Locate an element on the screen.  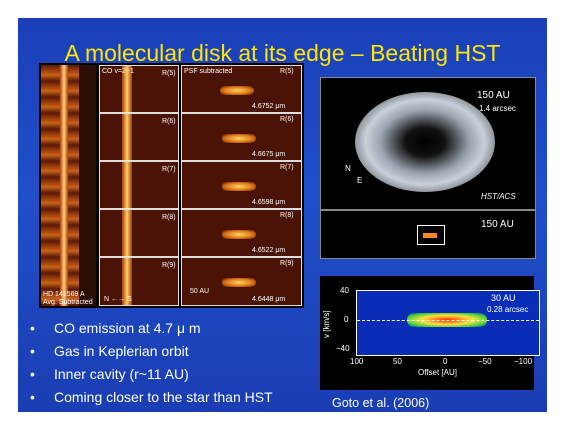
zero-velocity-line is located at coordinates (448, 320).